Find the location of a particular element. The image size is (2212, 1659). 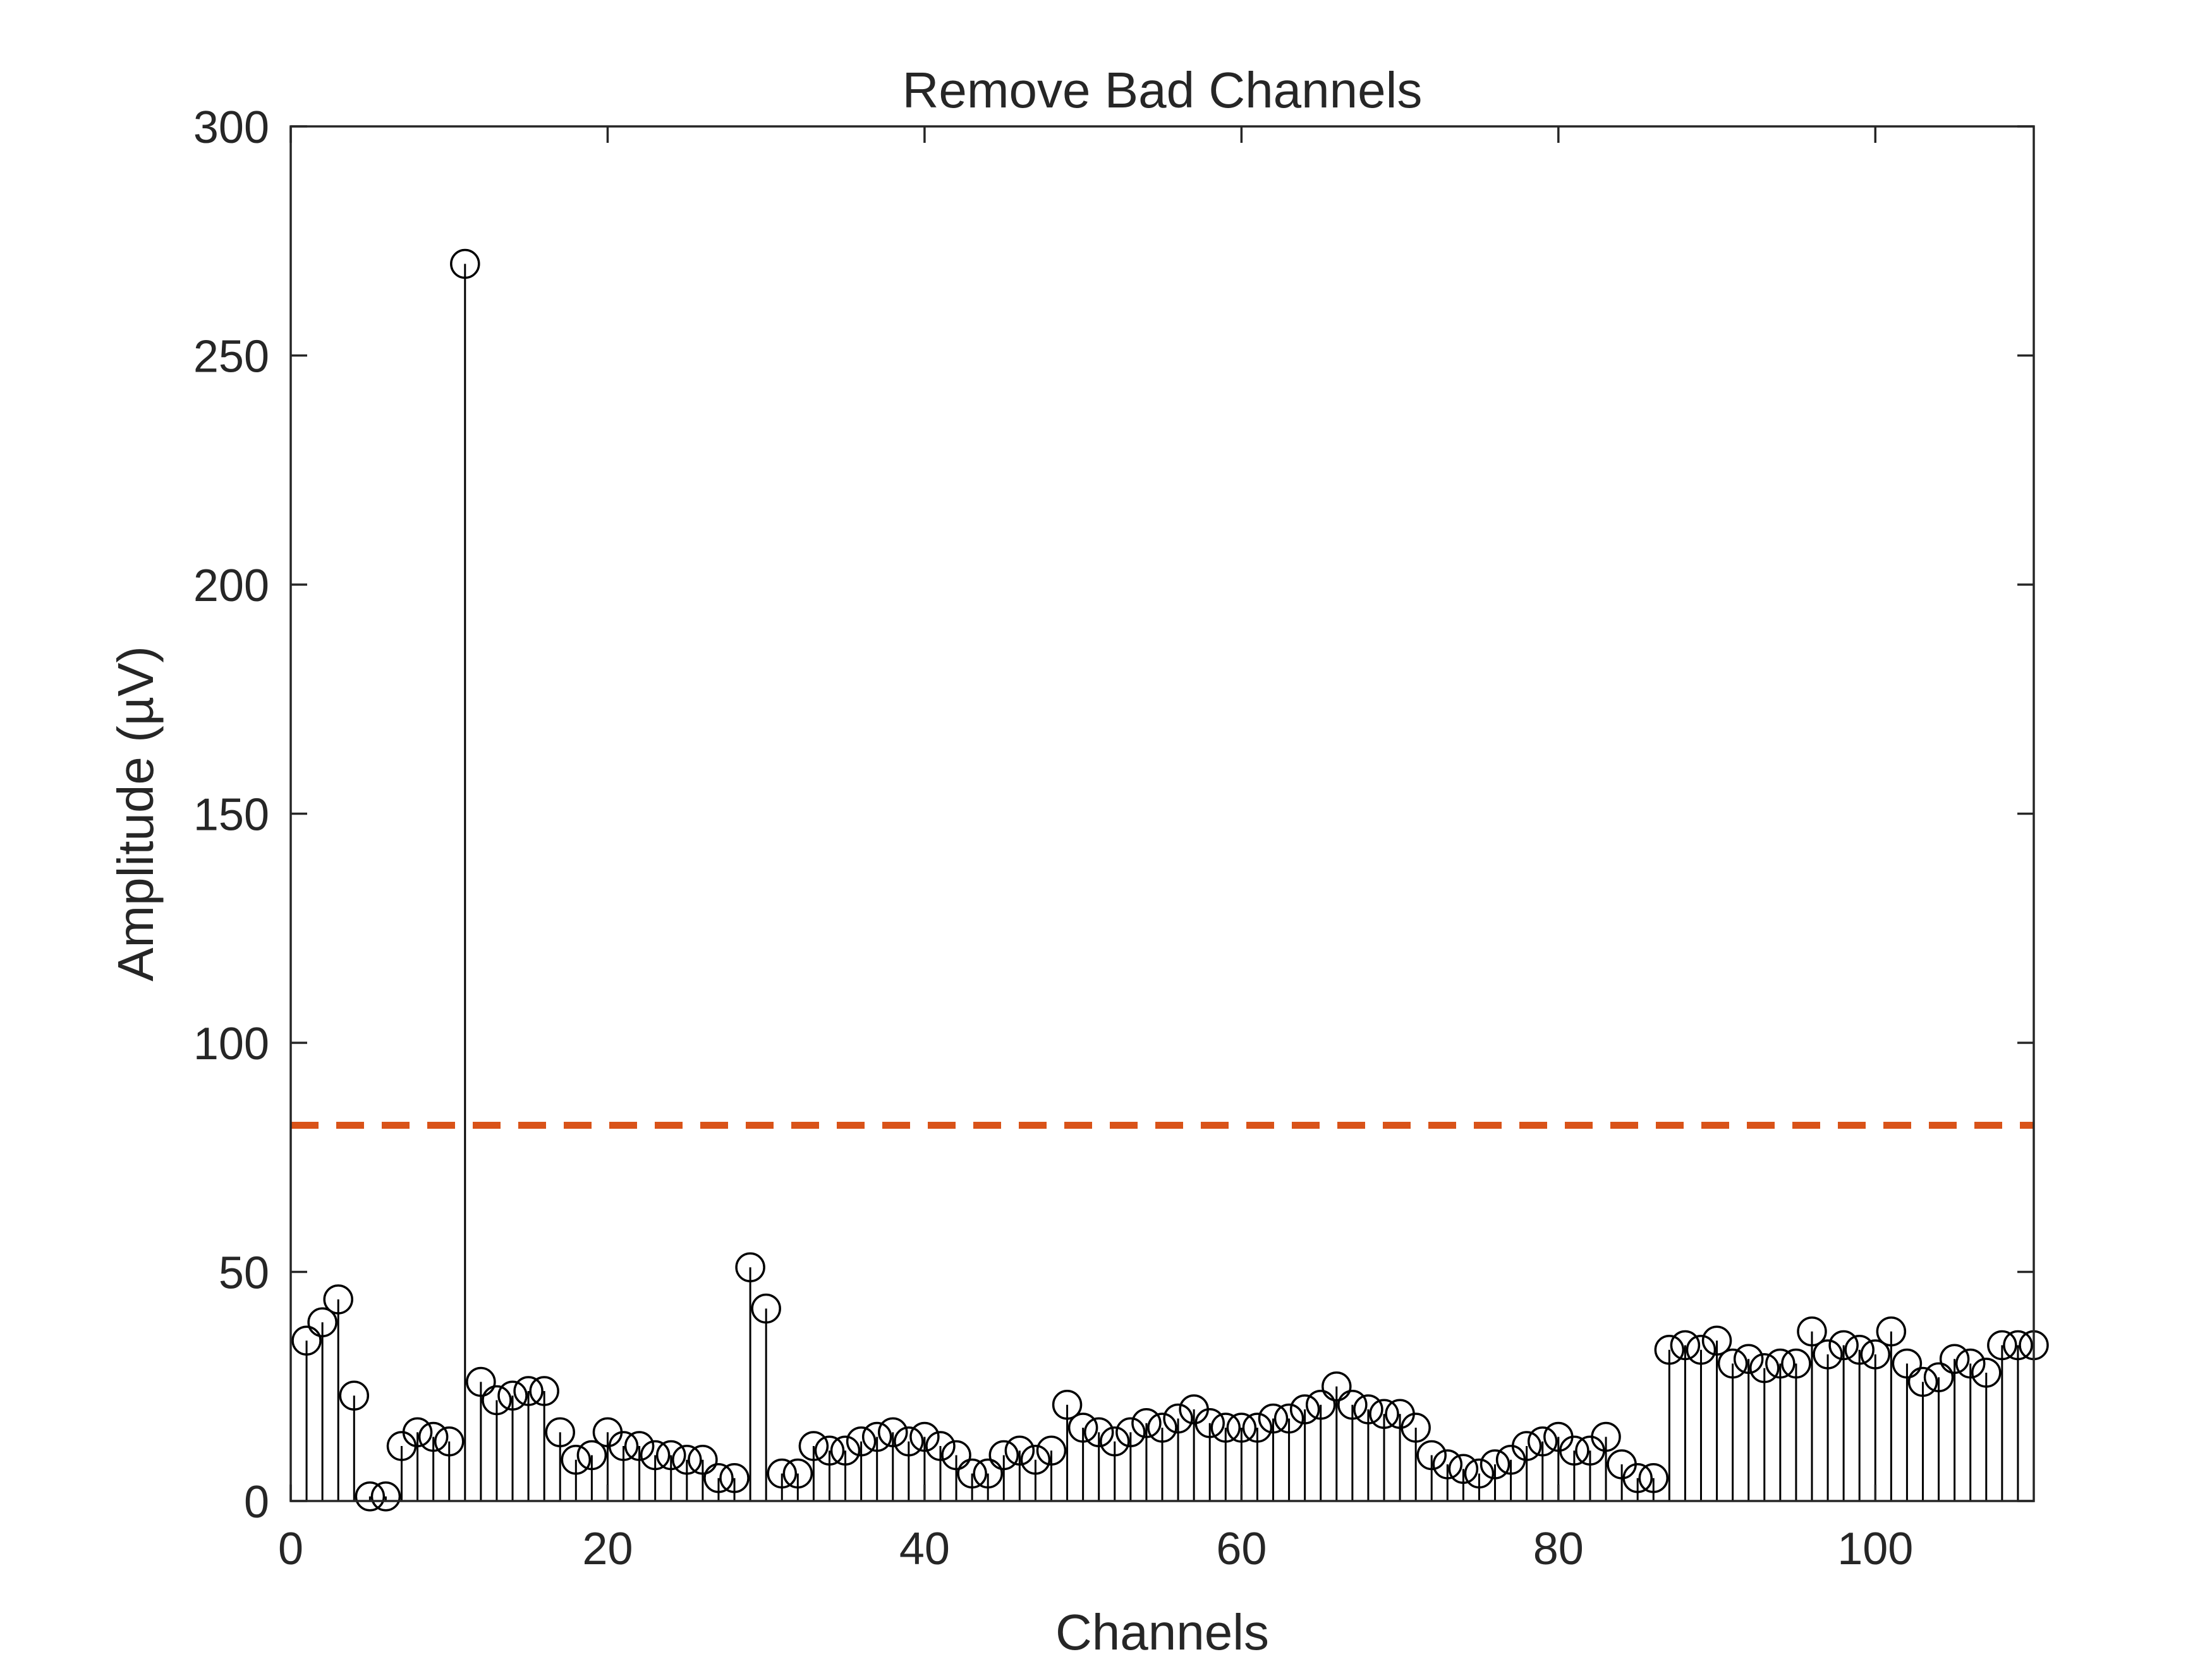

x-tick-label: 20 is located at coordinates (607, 1549).